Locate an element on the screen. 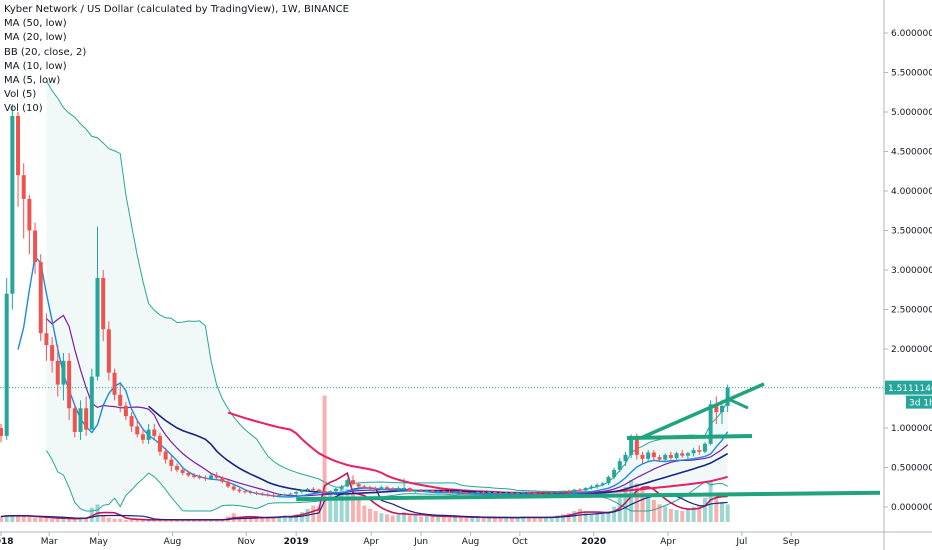  indicator-ma50: MA (50, low) is located at coordinates (35, 24).